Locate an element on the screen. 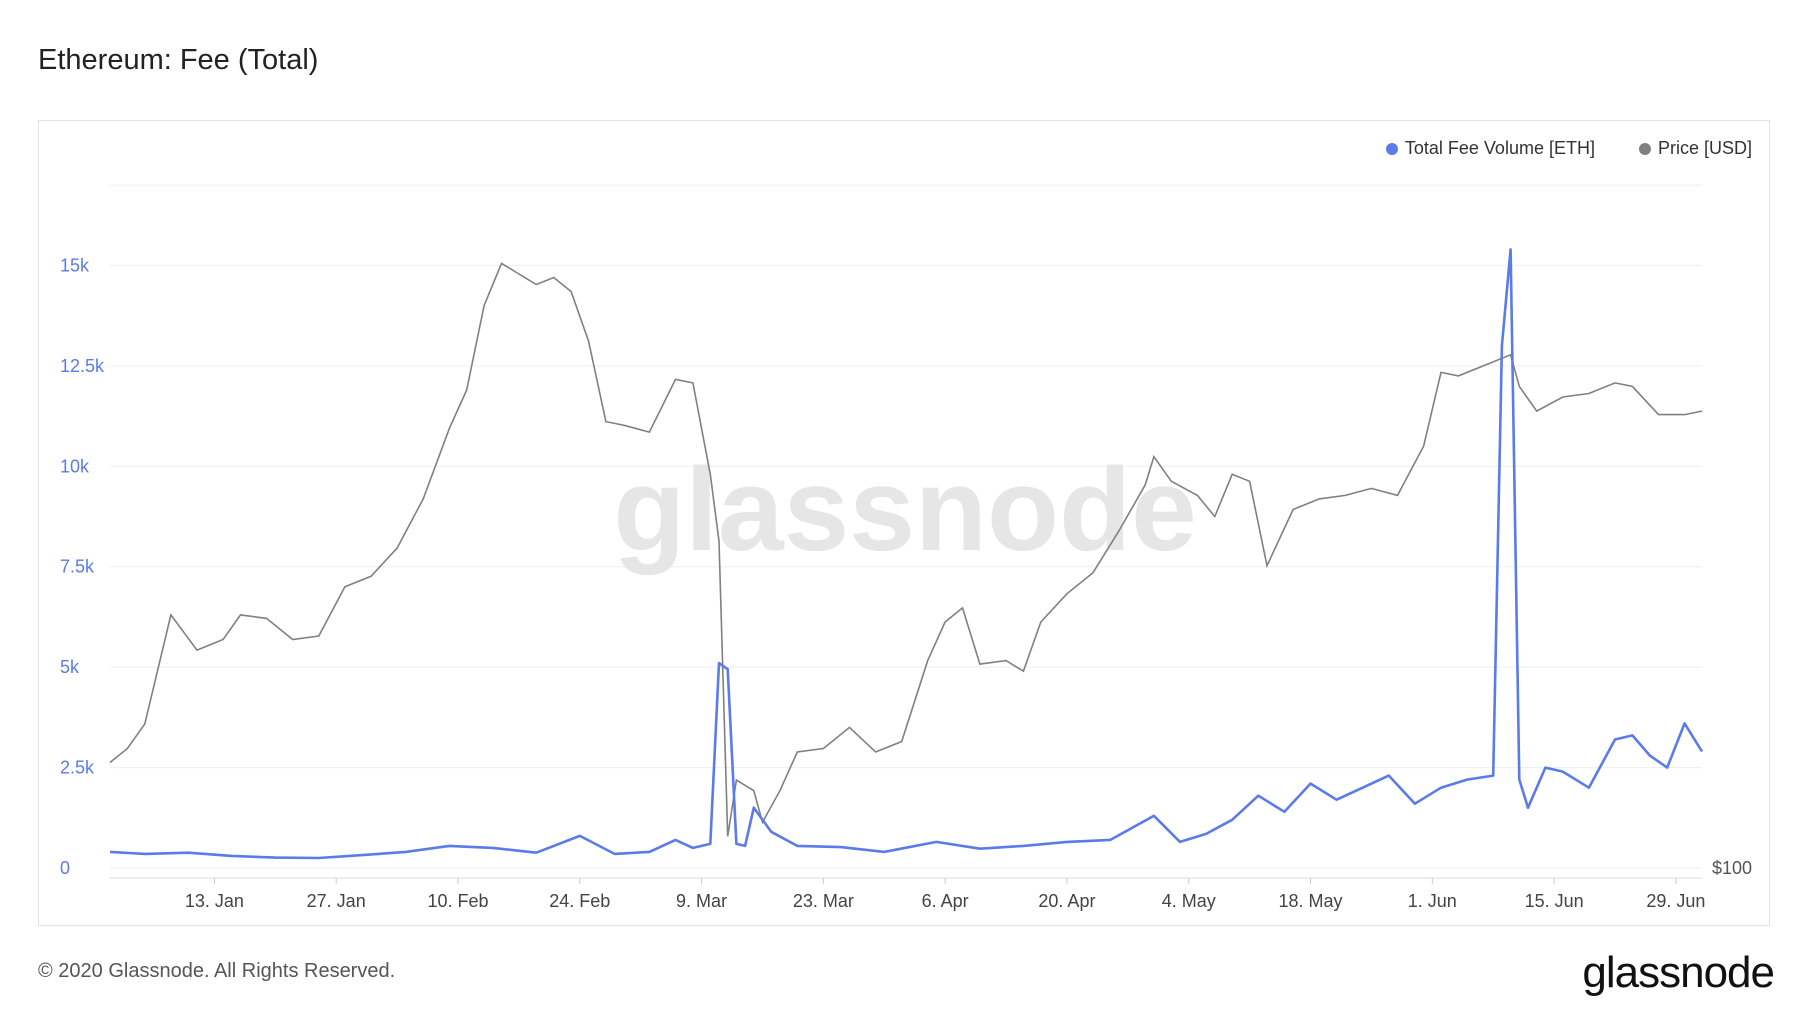 Image resolution: width=1800 pixels, height=1013 pixels. x-tick-label: 15. Jun is located at coordinates (1554, 901).